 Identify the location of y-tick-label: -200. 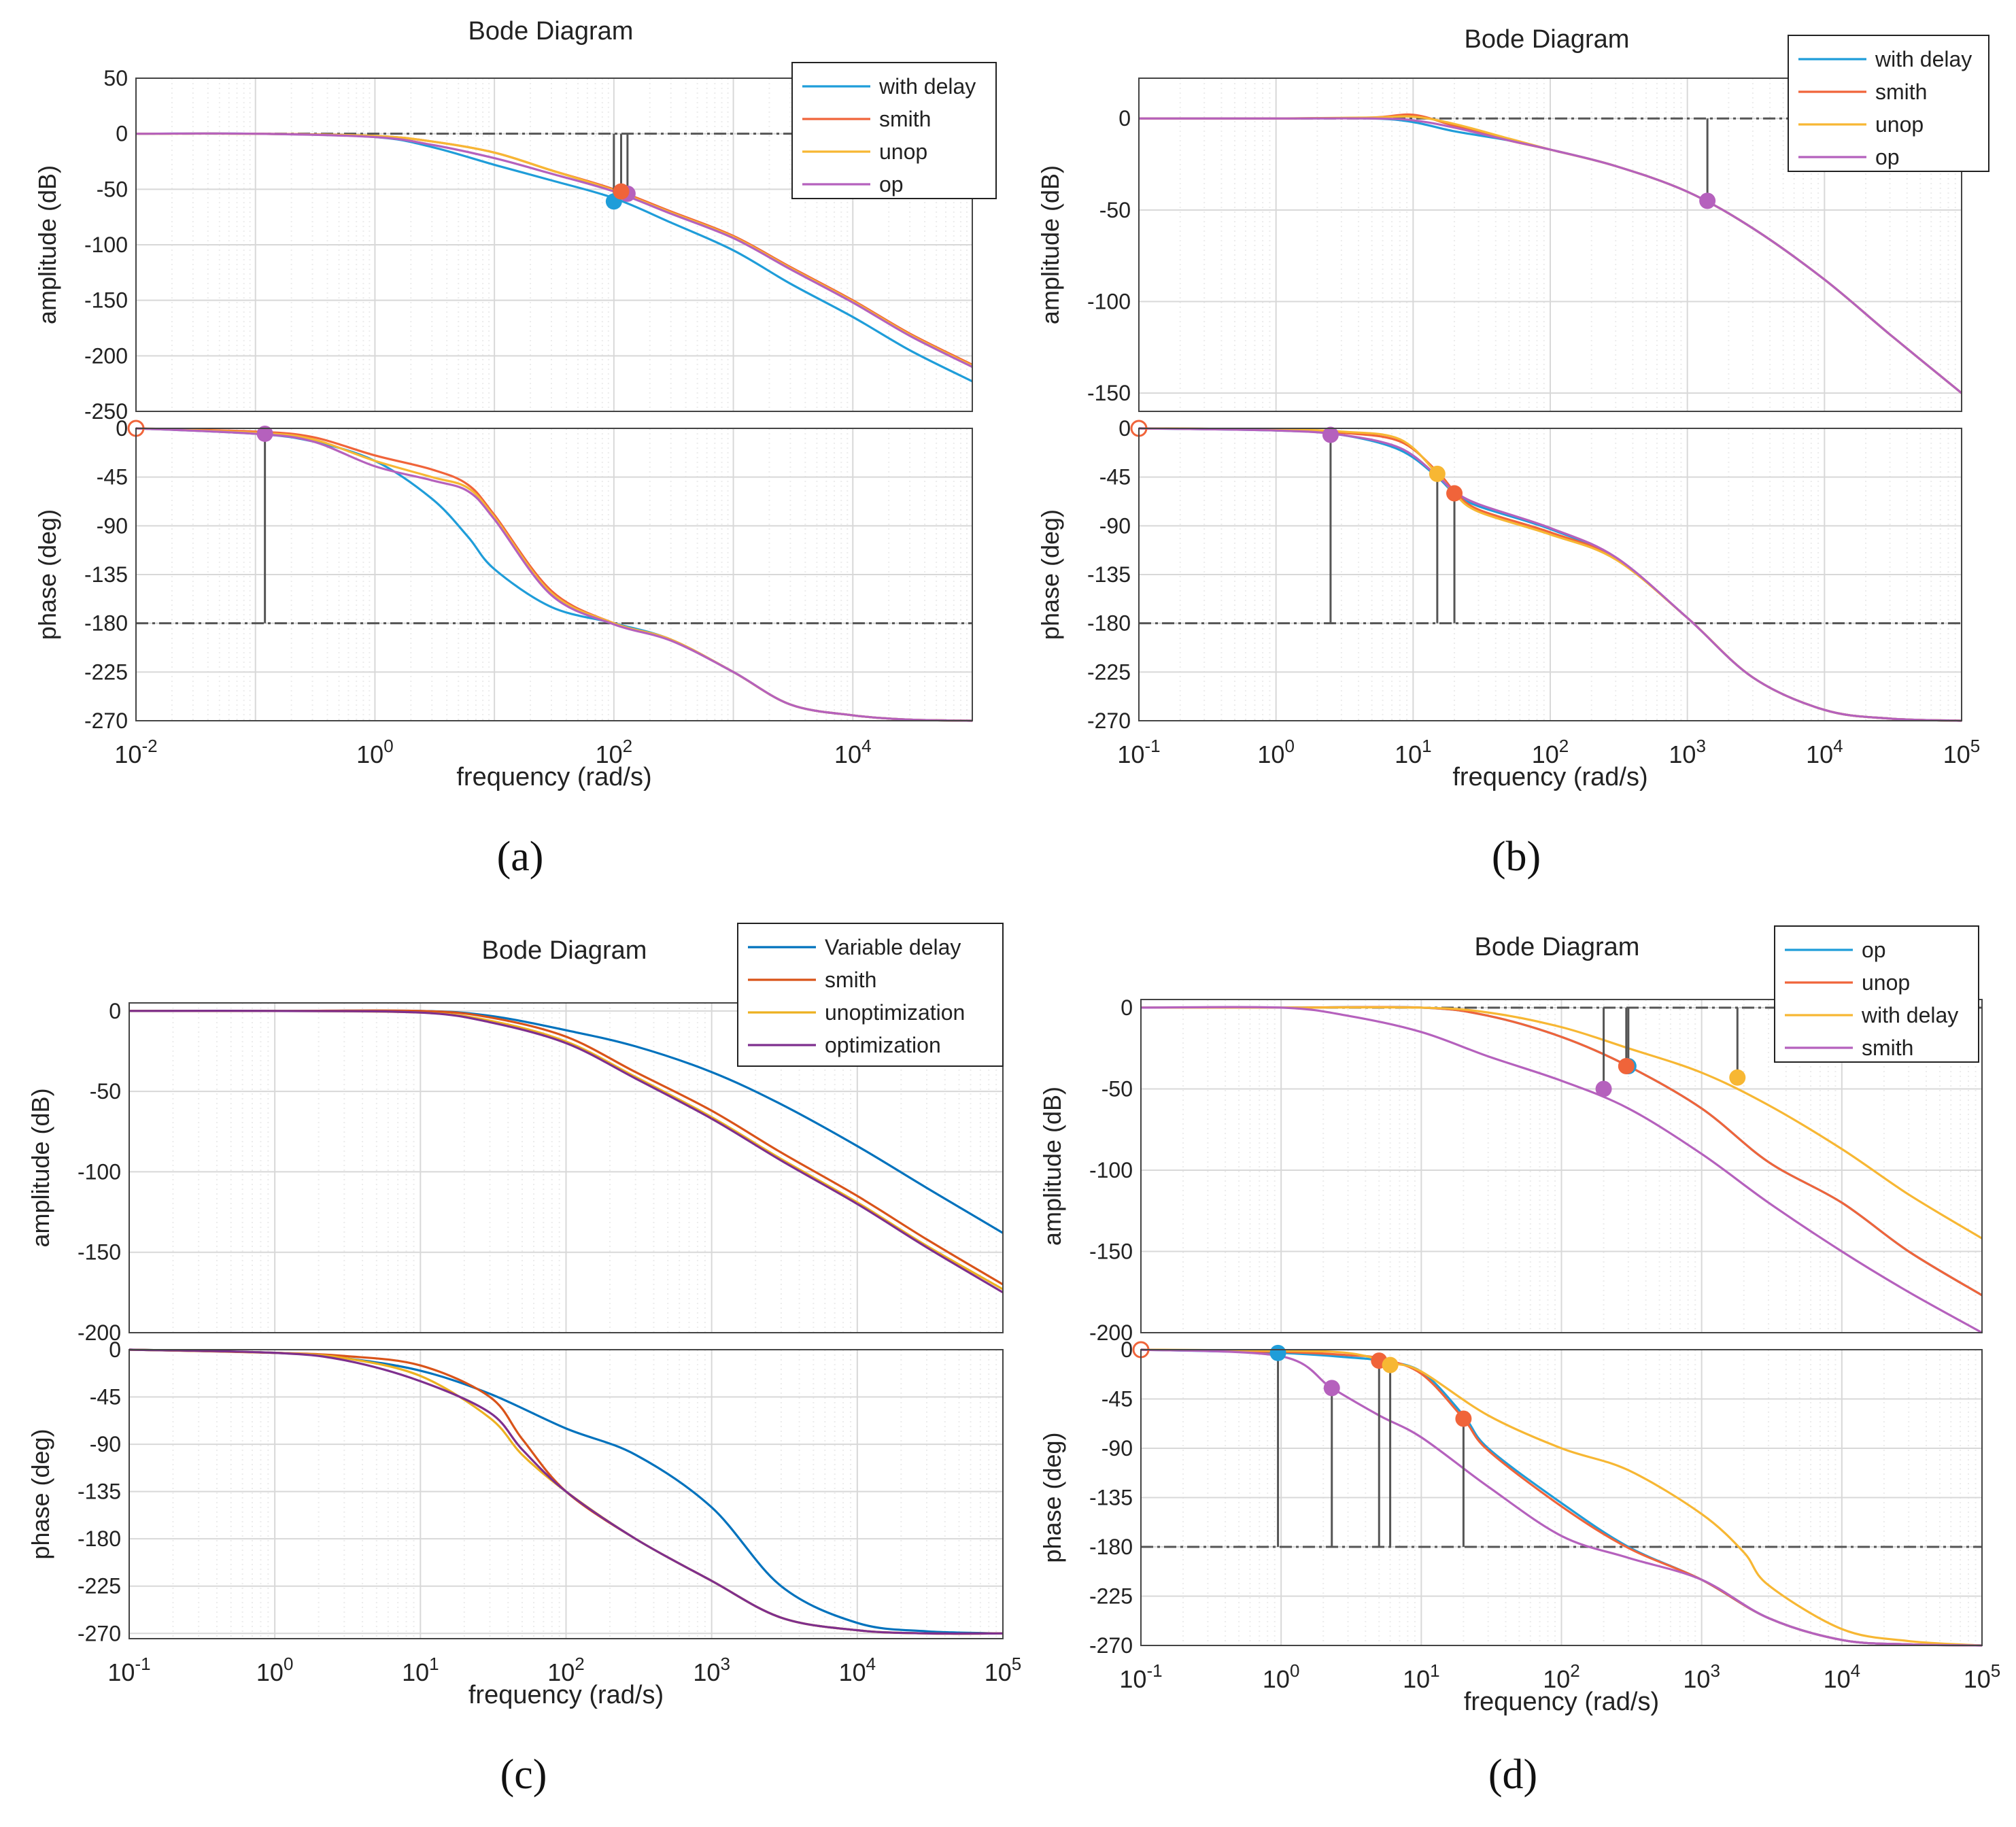
(99, 1332).